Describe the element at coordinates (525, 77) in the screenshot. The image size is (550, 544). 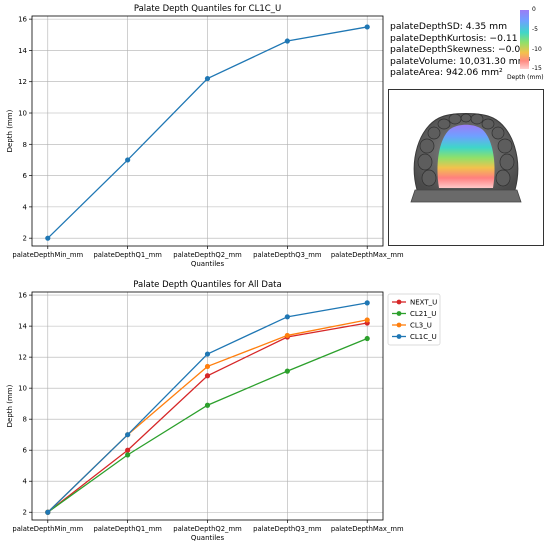
I see `colorbar-label: Depth (mm)` at that location.